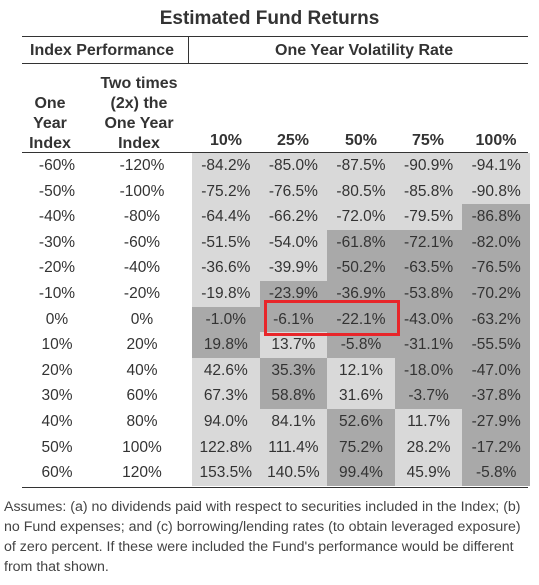 This screenshot has width=539, height=585. What do you see at coordinates (361, 217) in the screenshot?
I see `return-cell: -72.0%` at bounding box center [361, 217].